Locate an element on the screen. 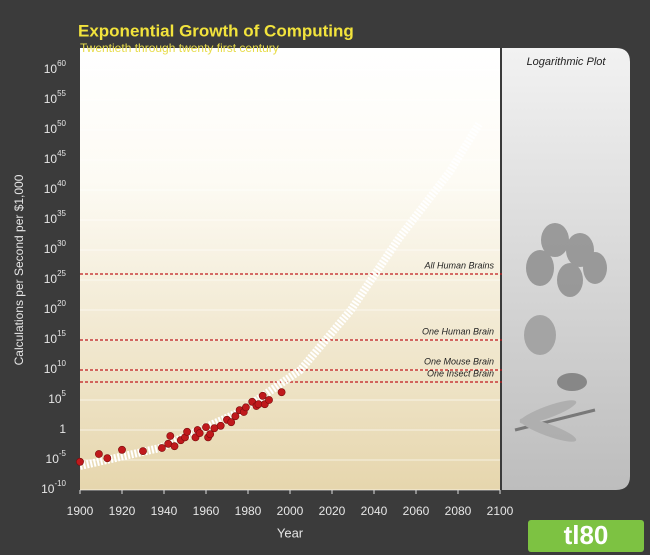 This screenshot has width=650, height=555. y-tick-label: 1040 is located at coordinates (55, 187).